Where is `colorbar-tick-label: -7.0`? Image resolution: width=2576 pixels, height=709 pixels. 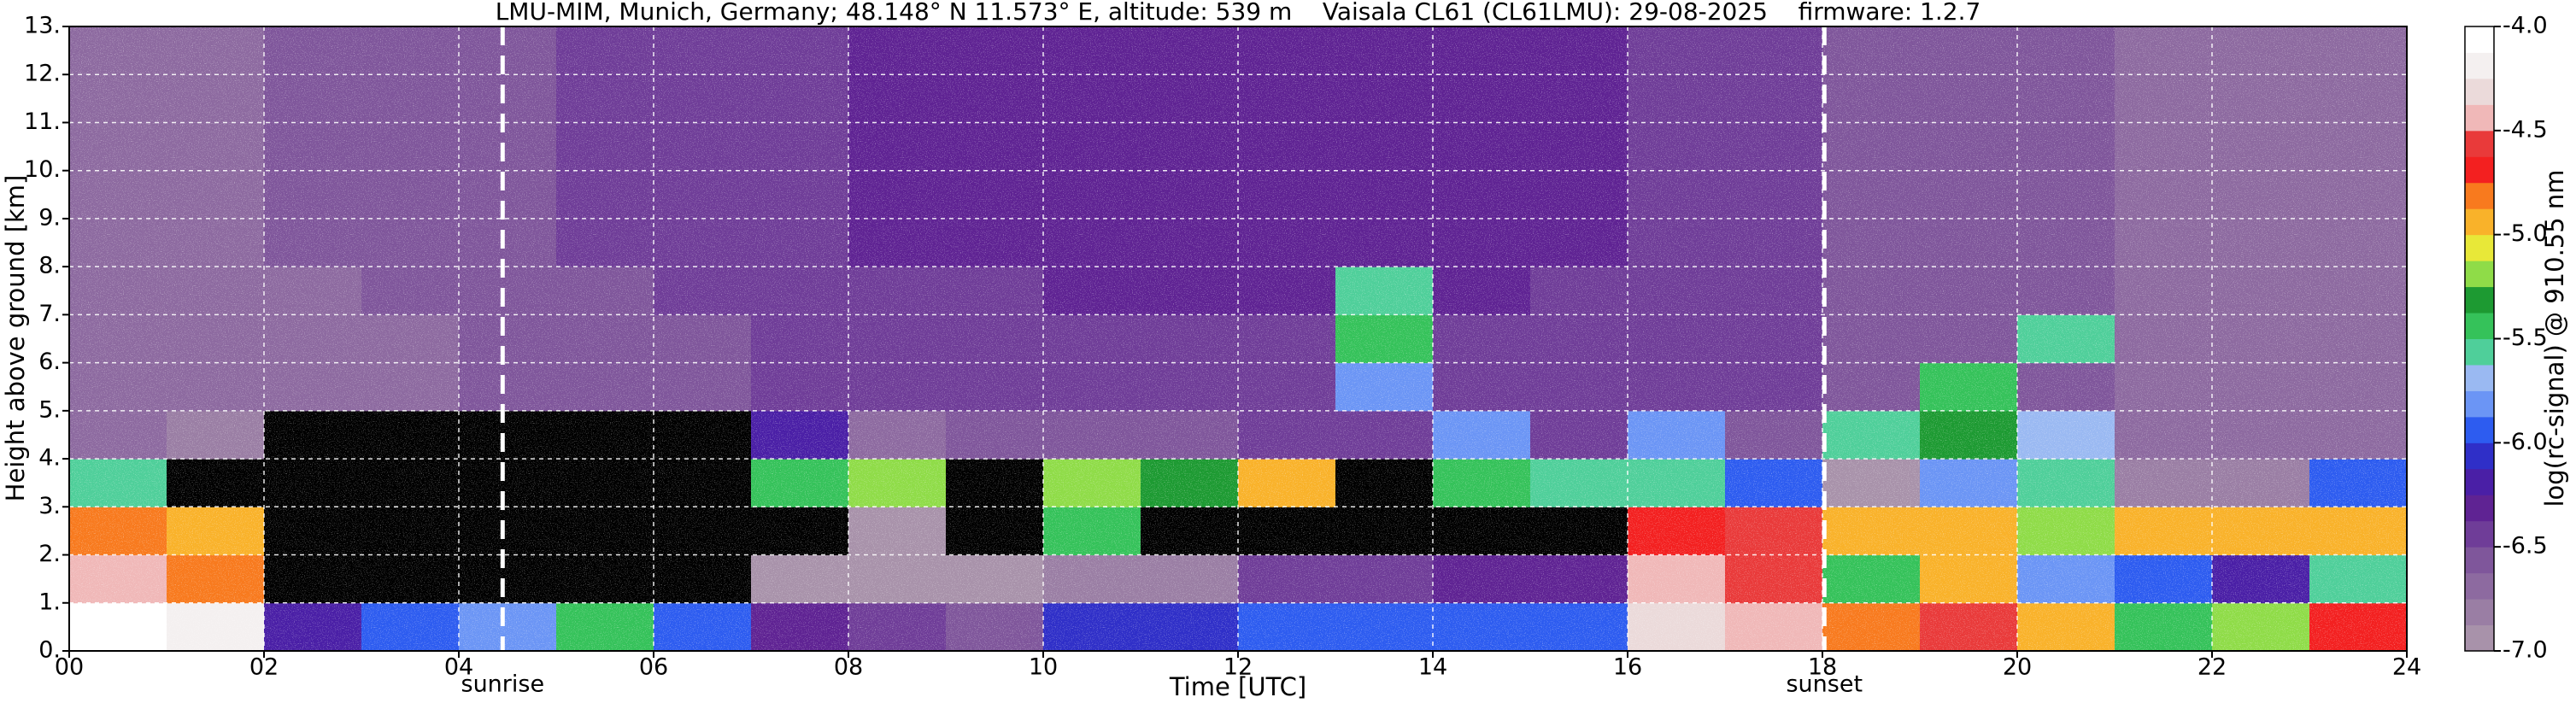 colorbar-tick-label: -7.0 is located at coordinates (2525, 650).